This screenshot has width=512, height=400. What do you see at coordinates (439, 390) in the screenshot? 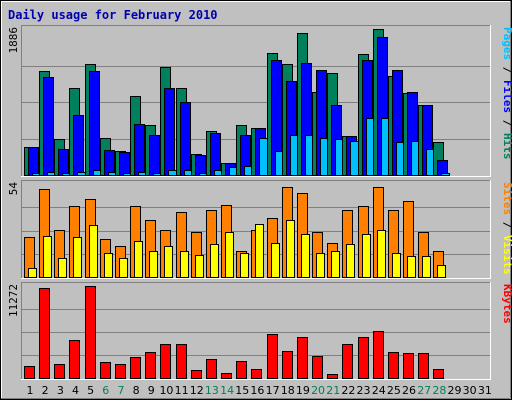
I see `x-tick-label-day-28: 28` at bounding box center [439, 390].